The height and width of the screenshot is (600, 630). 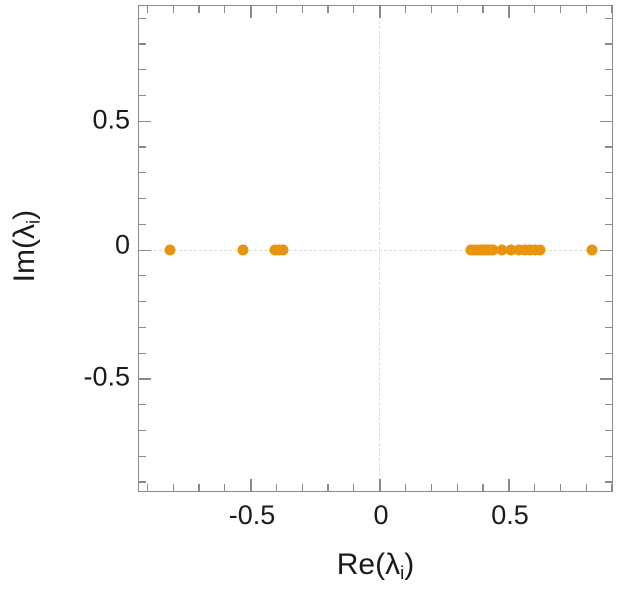 What do you see at coordinates (106, 376) in the screenshot?
I see `y-tick-label-2: -0.5` at bounding box center [106, 376].